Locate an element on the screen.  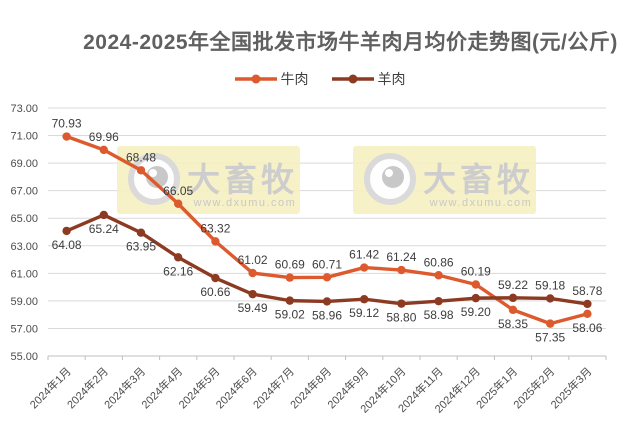
beef-legend-marker-icon is located at coordinates (255, 79).